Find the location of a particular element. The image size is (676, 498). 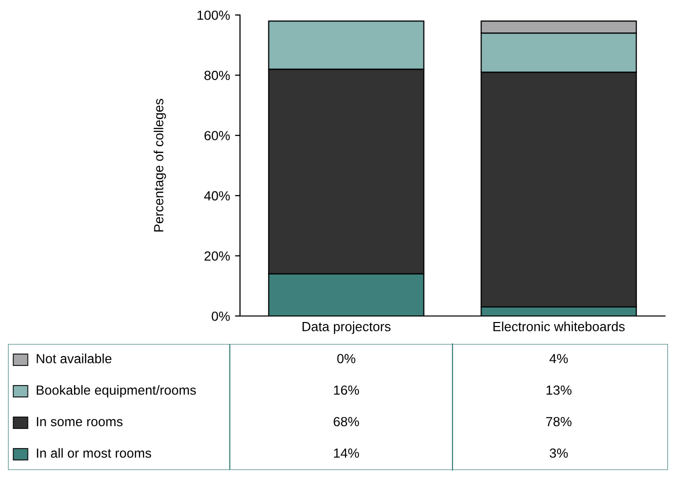

data-label: 0% is located at coordinates (346, 359).